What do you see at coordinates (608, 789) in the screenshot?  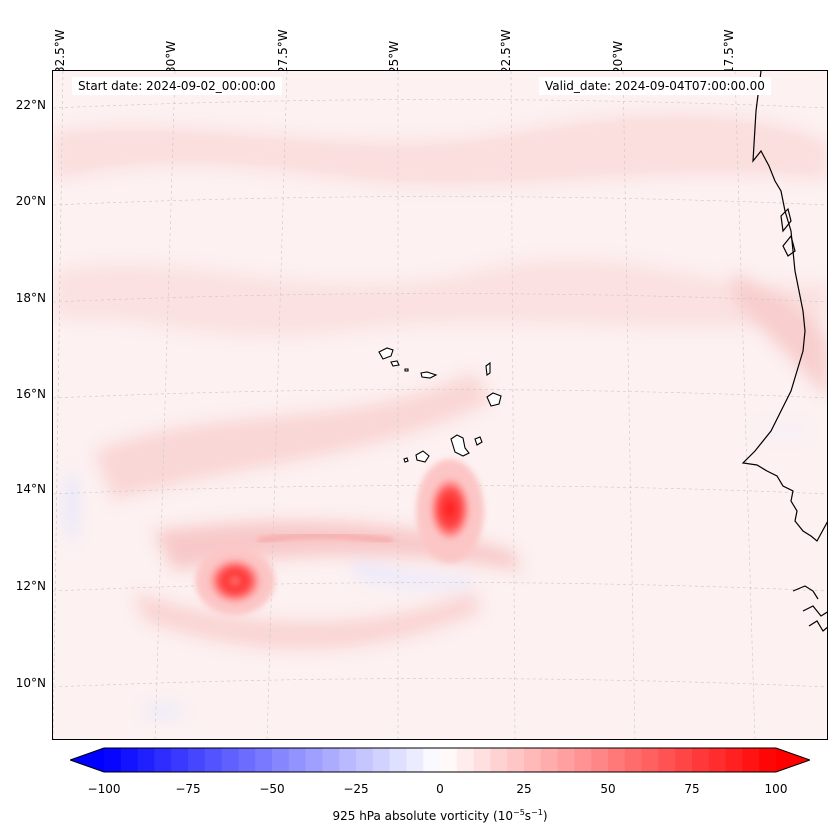 I see `colorbar-tick: 50` at bounding box center [608, 789].